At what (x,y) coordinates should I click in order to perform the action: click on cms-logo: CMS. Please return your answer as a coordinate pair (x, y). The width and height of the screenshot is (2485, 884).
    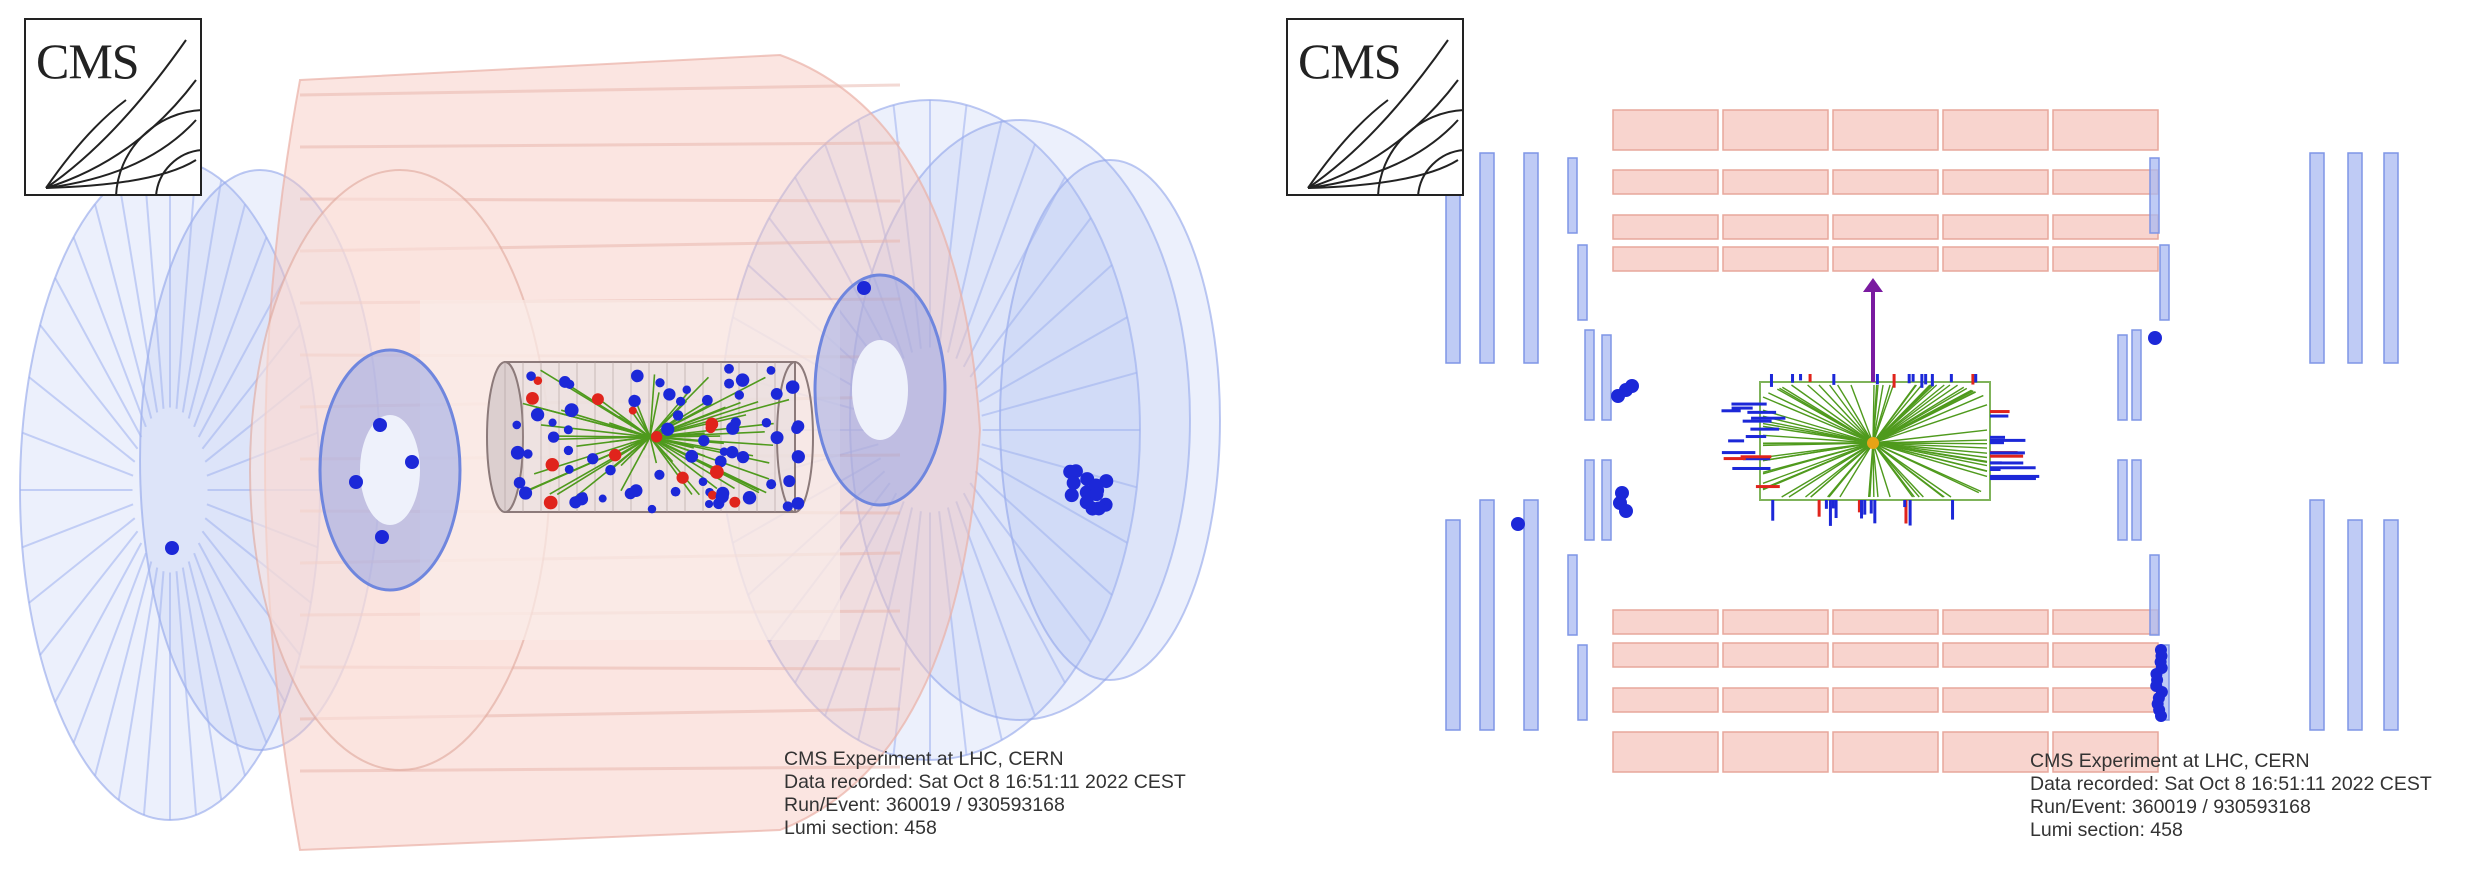
    Looking at the image, I should click on (113, 107).